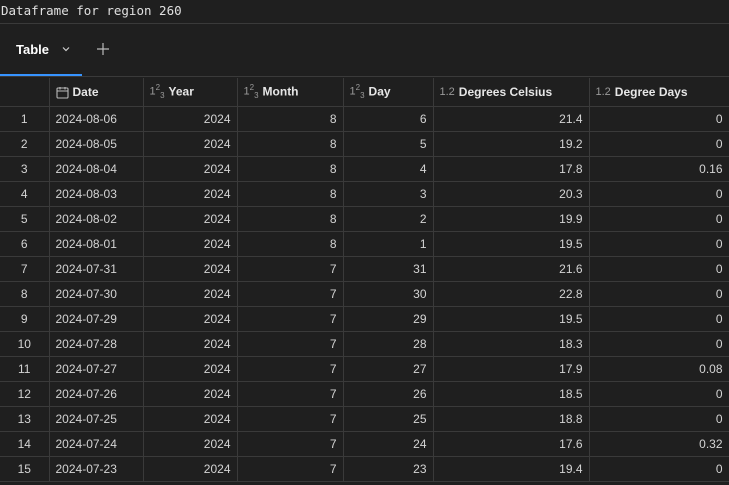 The image size is (729, 485). What do you see at coordinates (388, 369) in the screenshot?
I see `cell-day: 27` at bounding box center [388, 369].